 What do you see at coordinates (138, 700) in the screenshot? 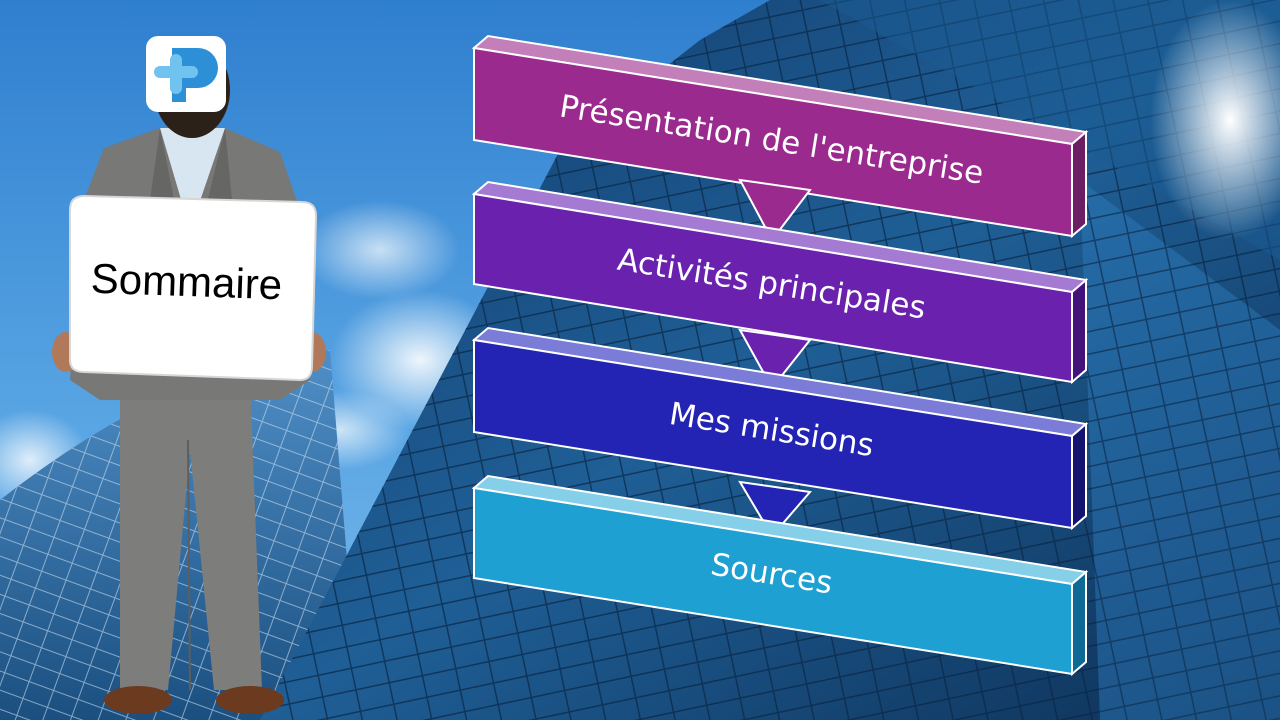
I see `left-shoe` at bounding box center [138, 700].